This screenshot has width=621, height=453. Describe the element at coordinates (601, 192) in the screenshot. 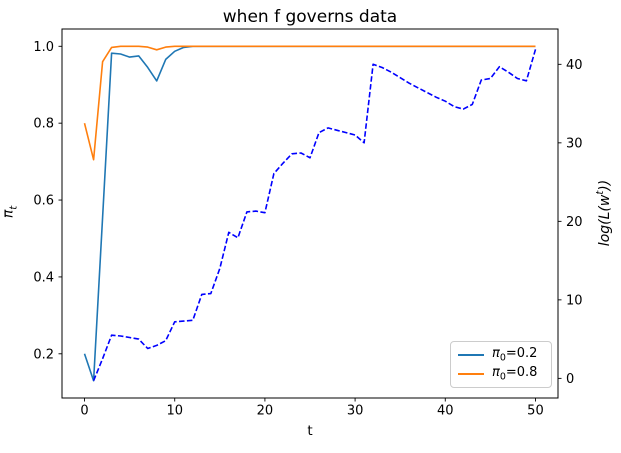

I see `y-right-label-sup: t` at that location.